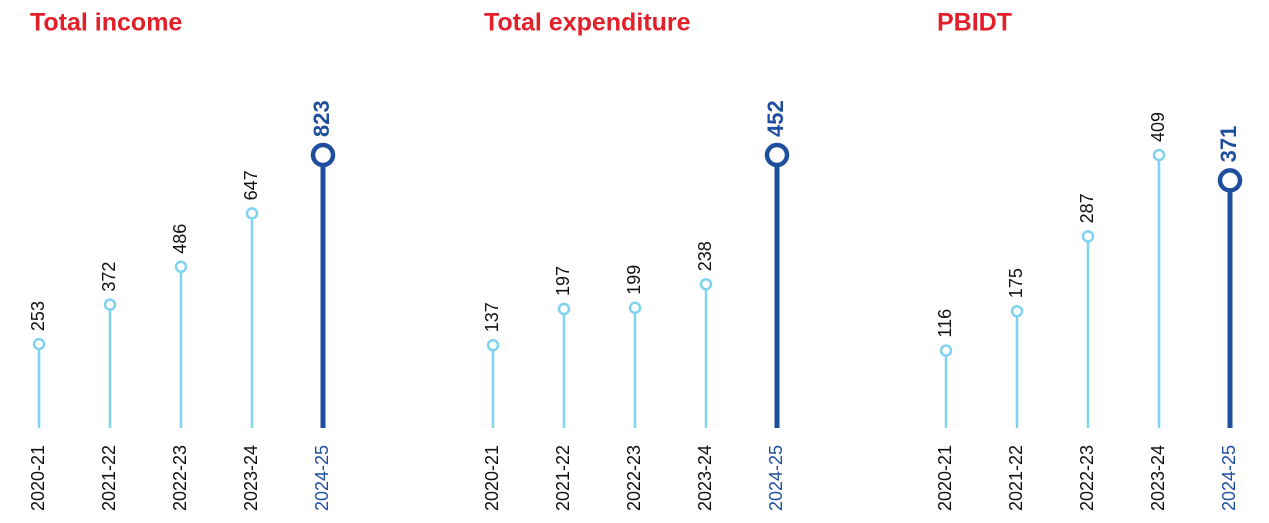 The image size is (1269, 523). I want to click on value-label: 287, so click(1087, 208).